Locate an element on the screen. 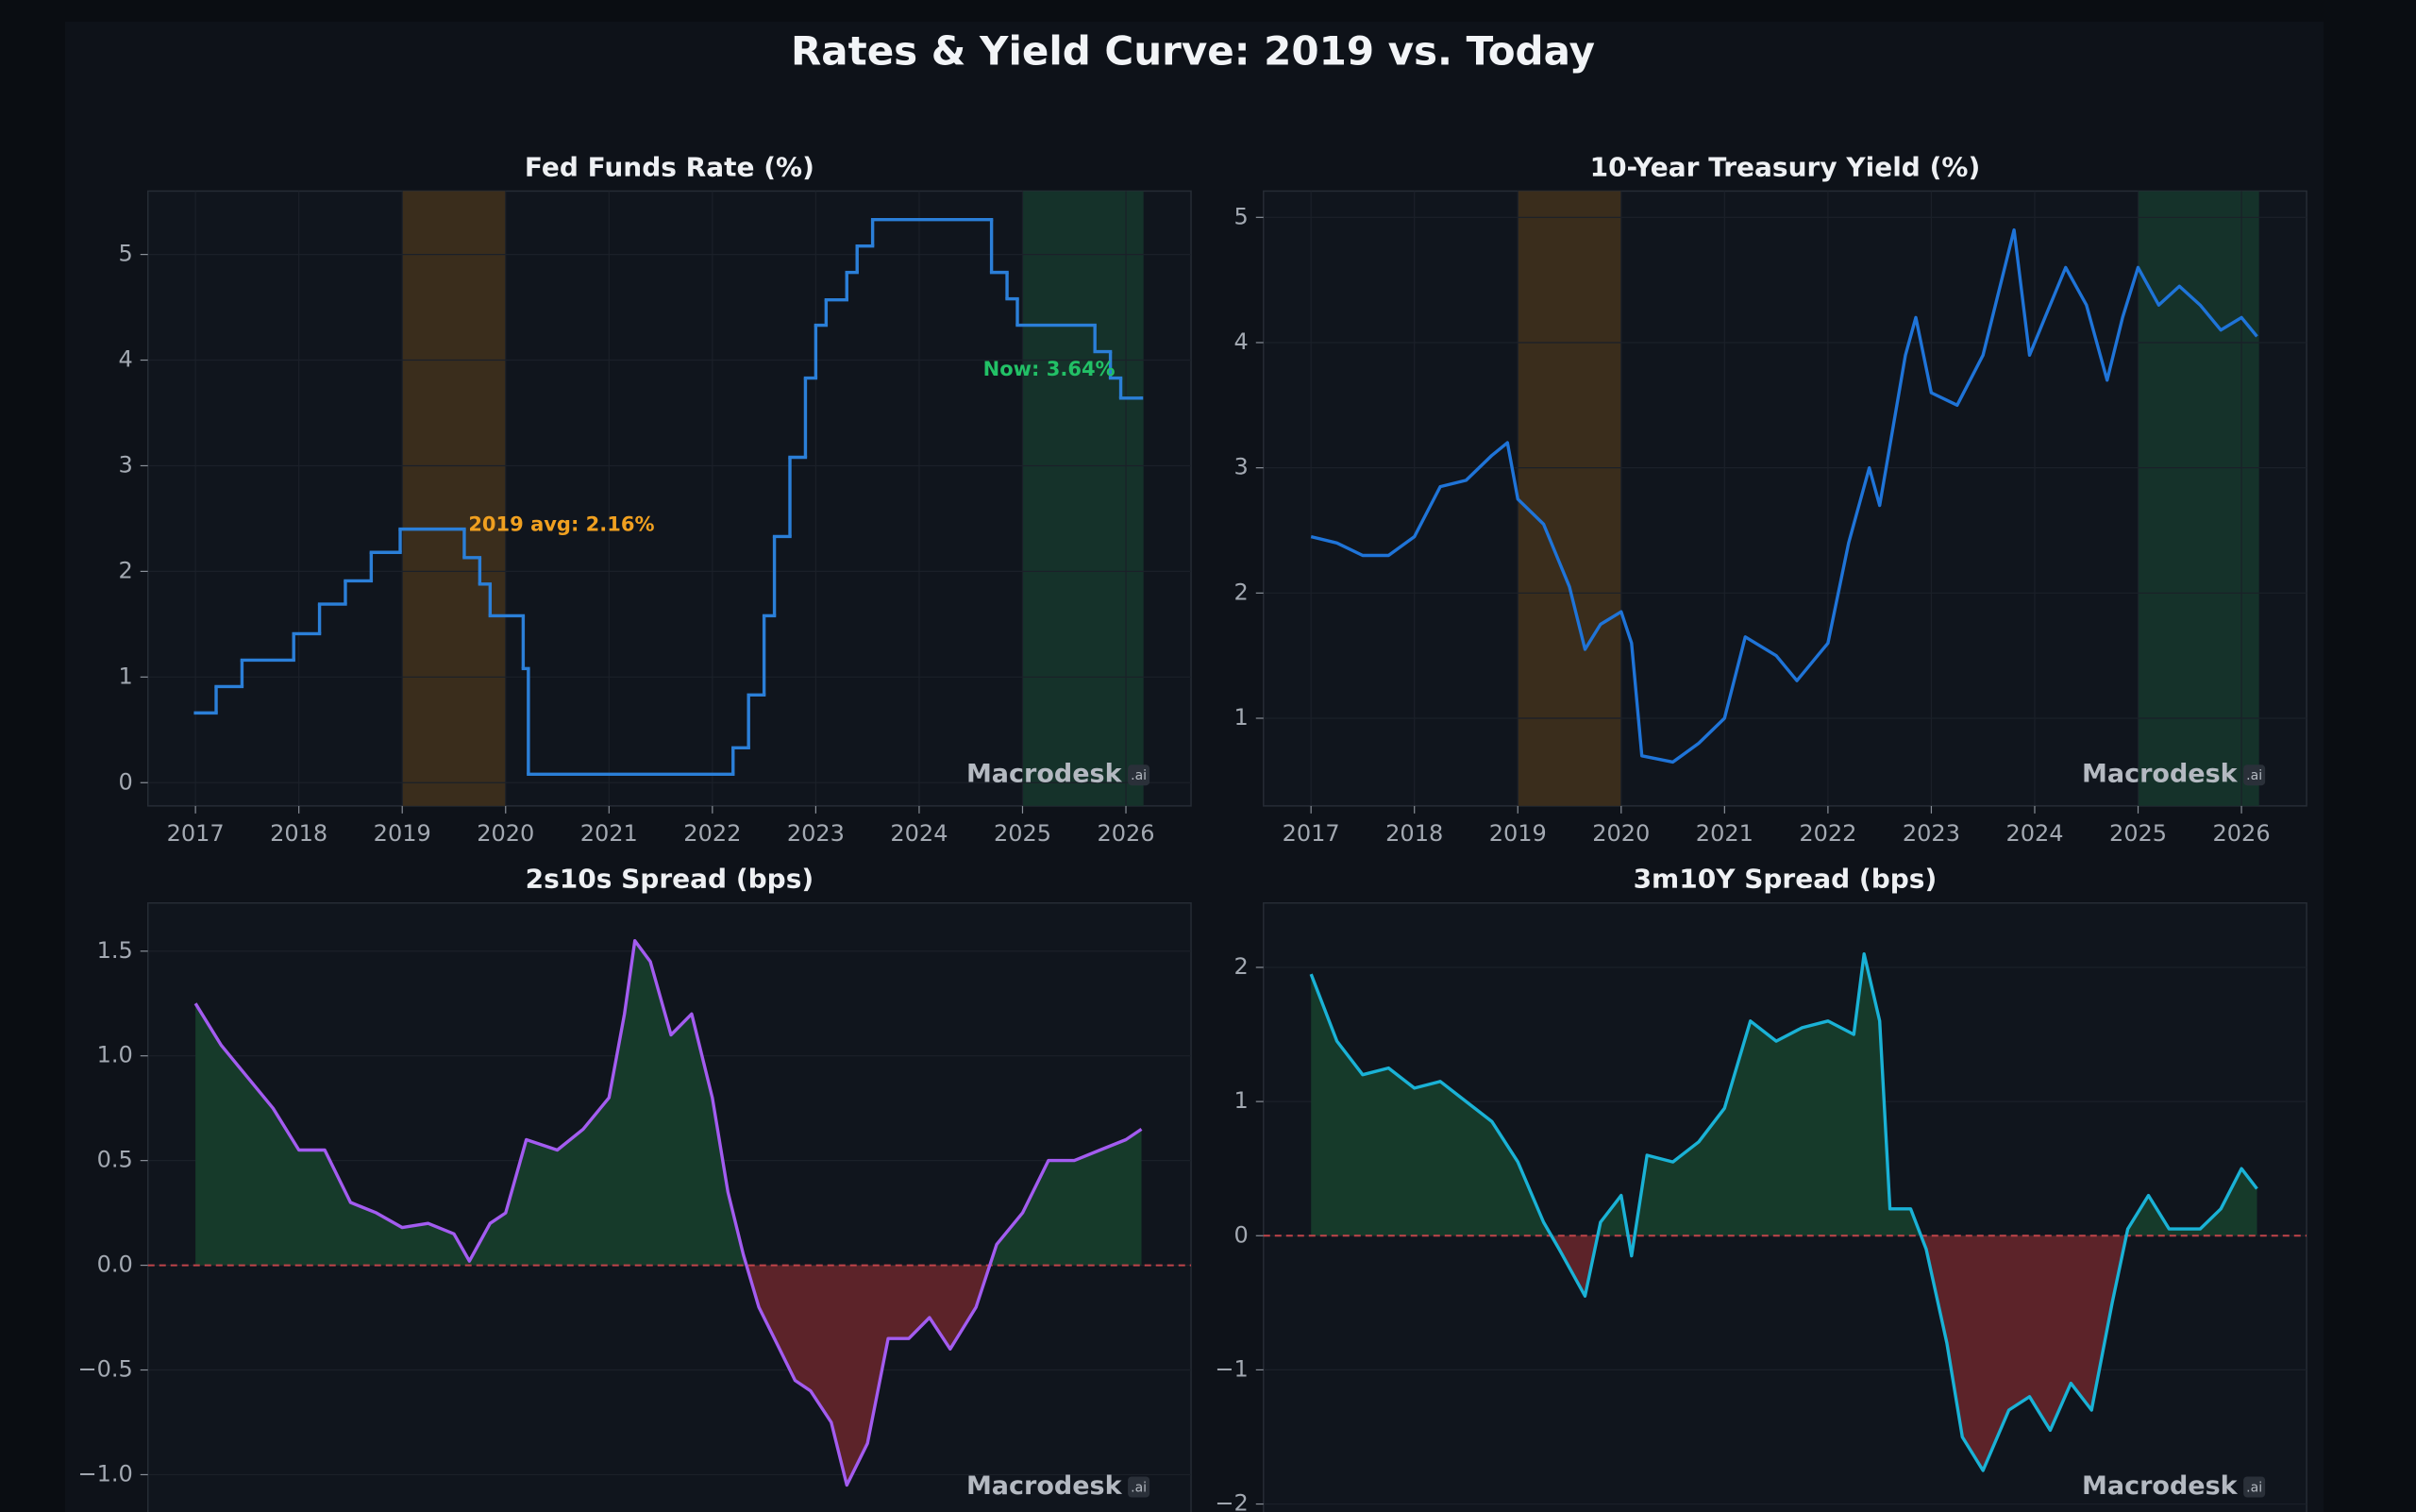 Image resolution: width=2416 pixels, height=1512 pixels. panel-title: 10-Year Treasury Yield (%) is located at coordinates (1785, 166).